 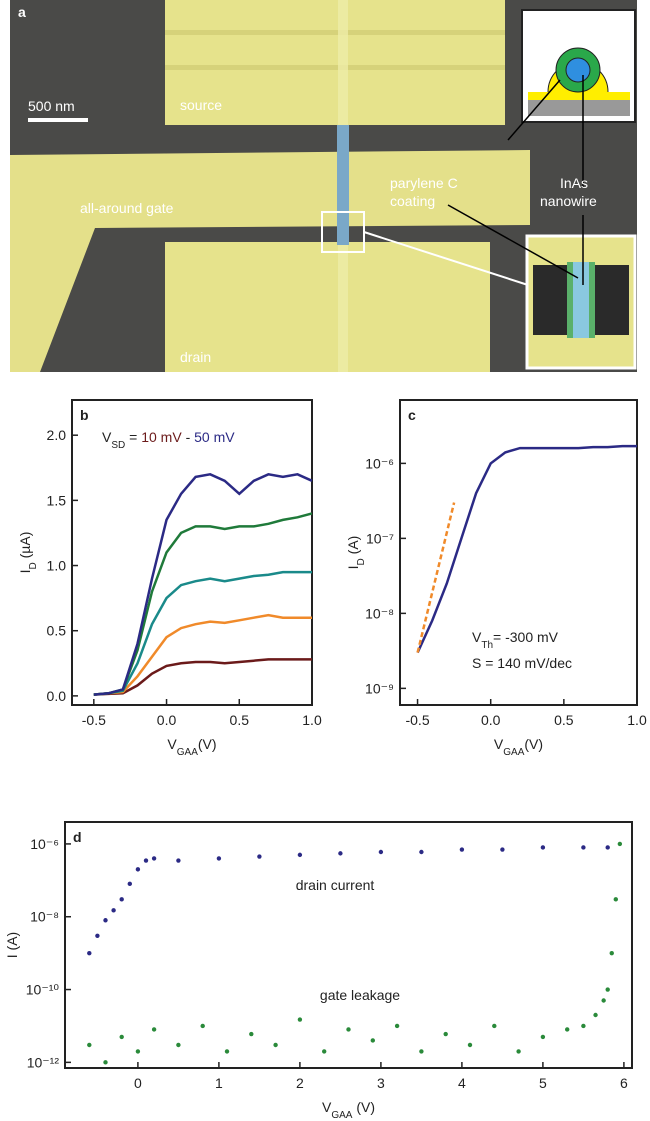 I want to click on y-tick-label: 1.5, so click(x=57, y=500).